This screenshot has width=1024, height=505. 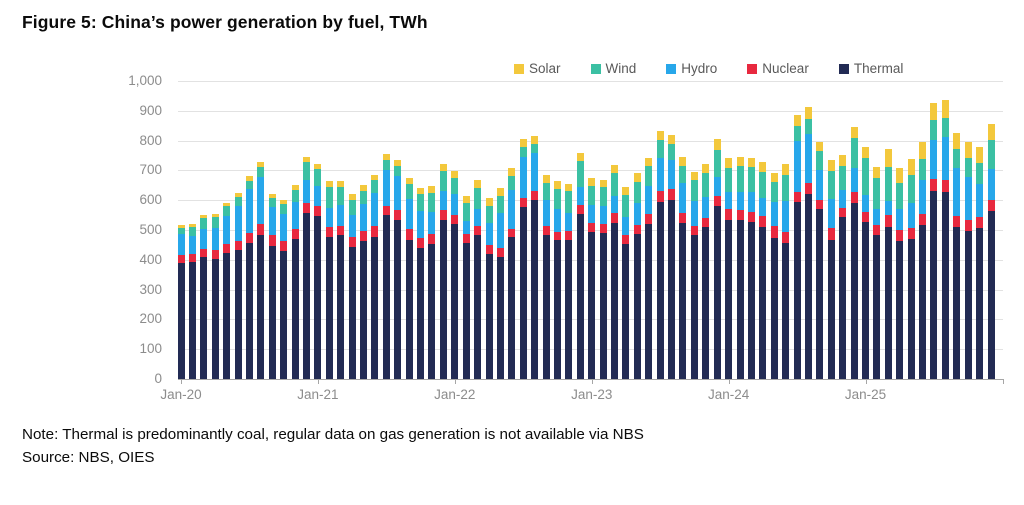 I want to click on x-axis-label: Jan-25, so click(x=865, y=394).